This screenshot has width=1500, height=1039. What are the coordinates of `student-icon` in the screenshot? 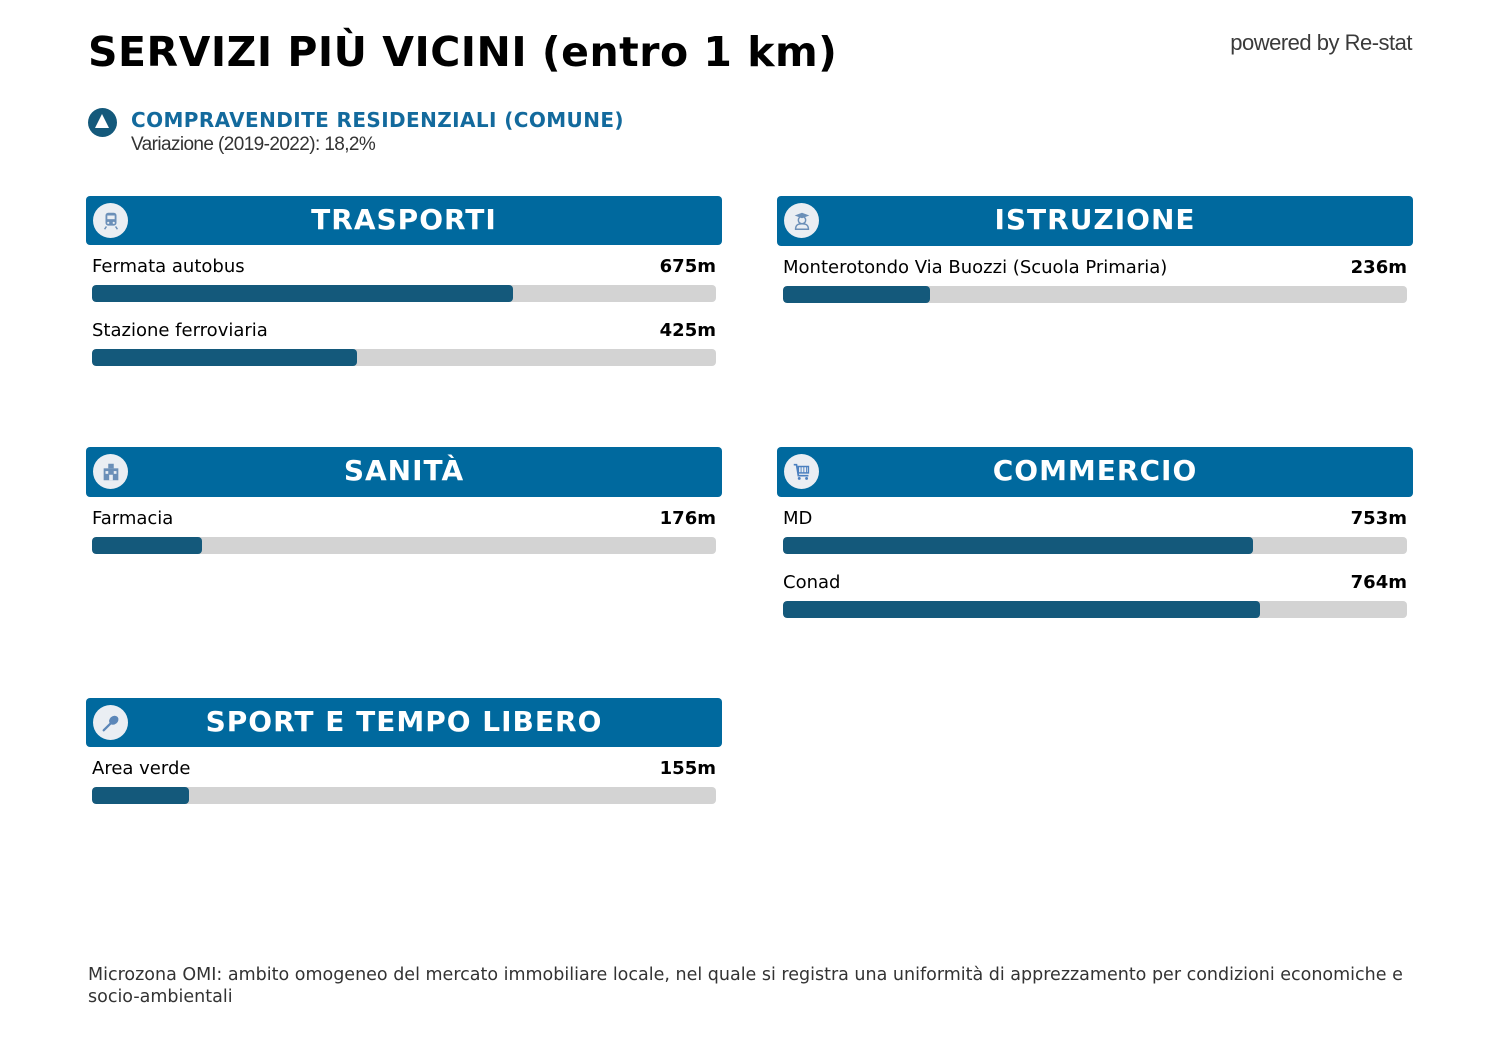 It's located at (801, 220).